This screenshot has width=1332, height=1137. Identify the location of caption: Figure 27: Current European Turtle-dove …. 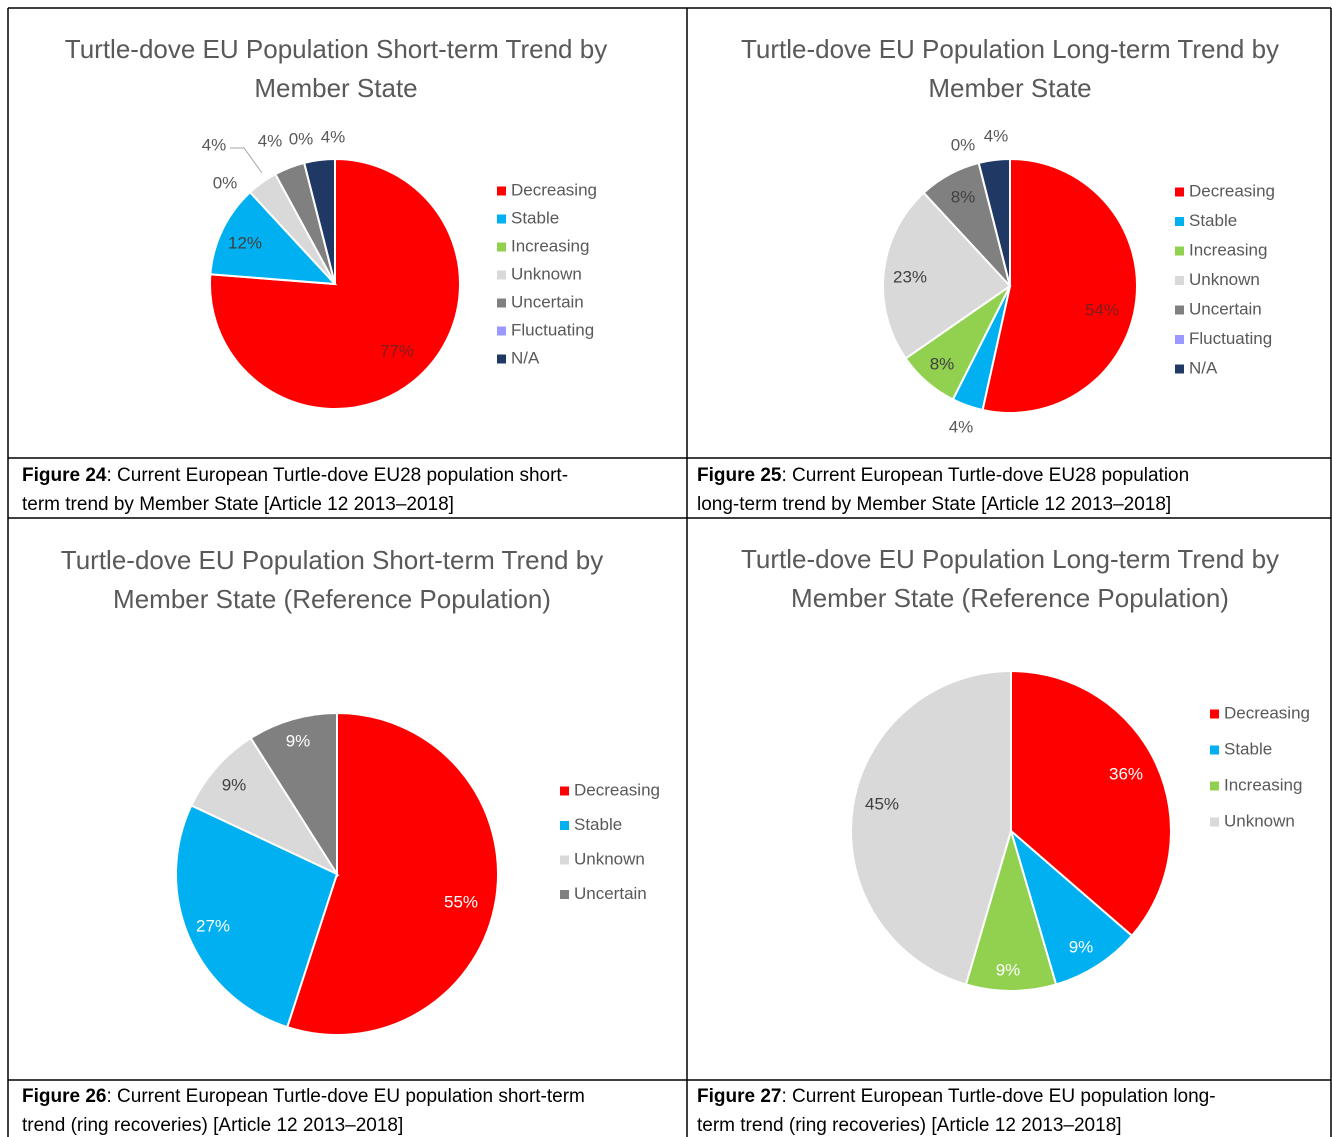
(956, 1096).